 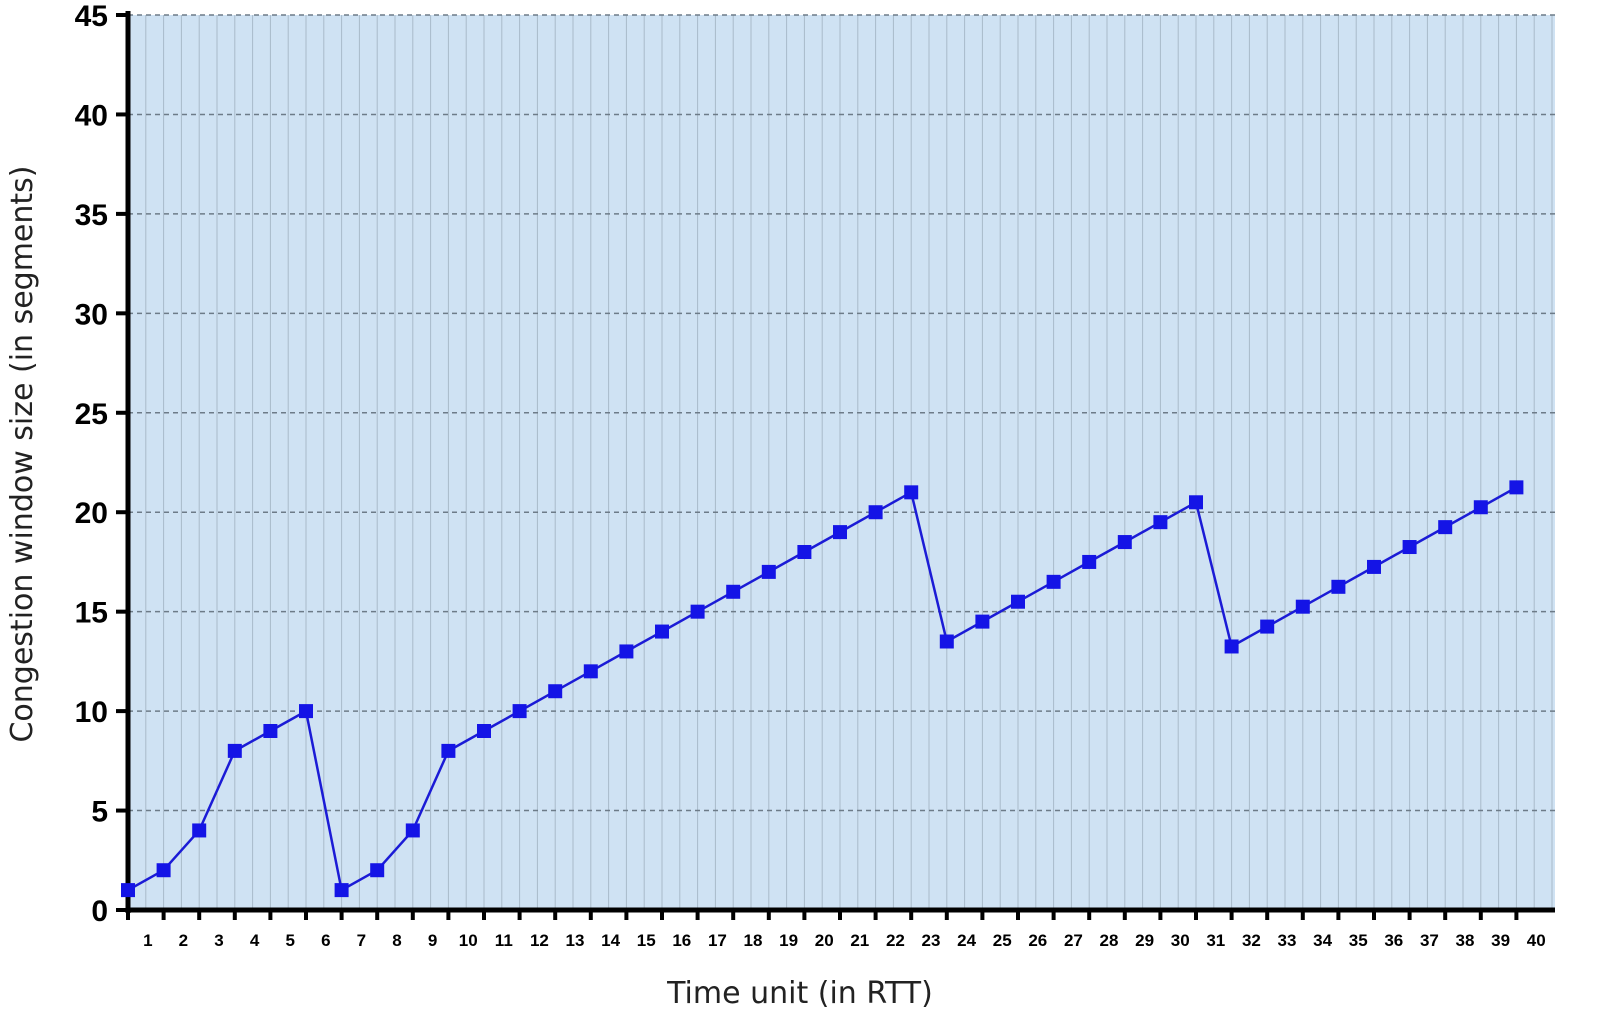 I want to click on x-tick-label: 29, so click(x=1144, y=940).